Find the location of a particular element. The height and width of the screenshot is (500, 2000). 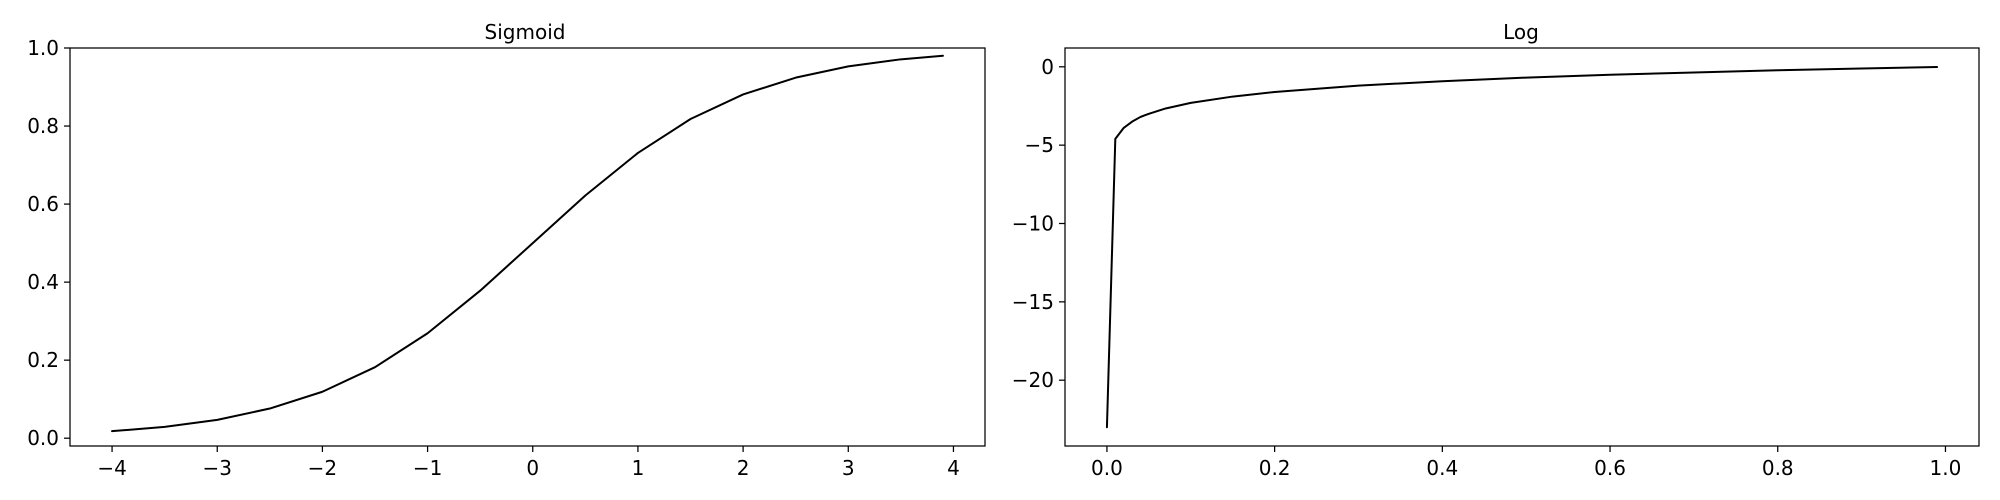

sigmoid-y-tick-label: 0.2 is located at coordinates (43, 360).